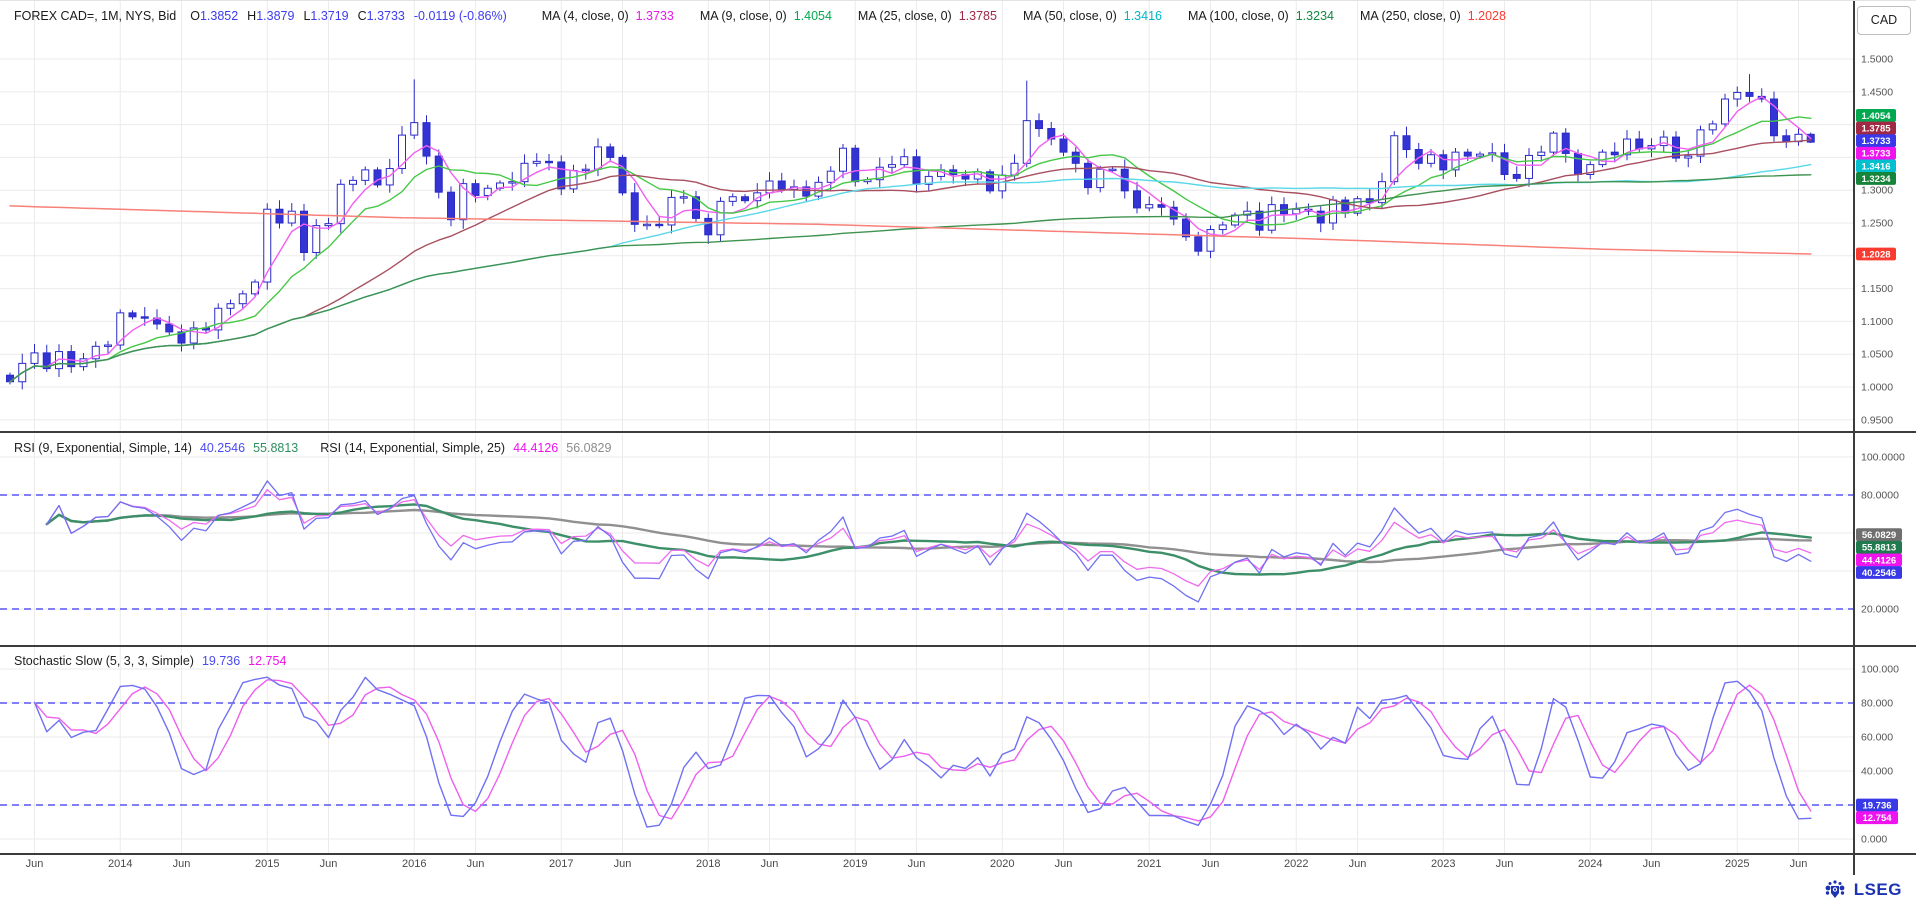  What do you see at coordinates (460, 16) in the screenshot?
I see `net-change: -0.0119 (-0.86%)` at bounding box center [460, 16].